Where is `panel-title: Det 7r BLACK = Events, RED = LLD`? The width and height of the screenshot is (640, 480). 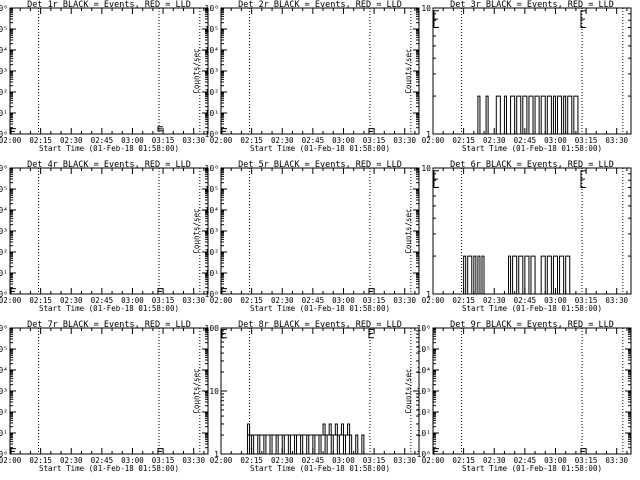 panel-title: Det 7r BLACK = Events, RED = LLD is located at coordinates (109, 325).